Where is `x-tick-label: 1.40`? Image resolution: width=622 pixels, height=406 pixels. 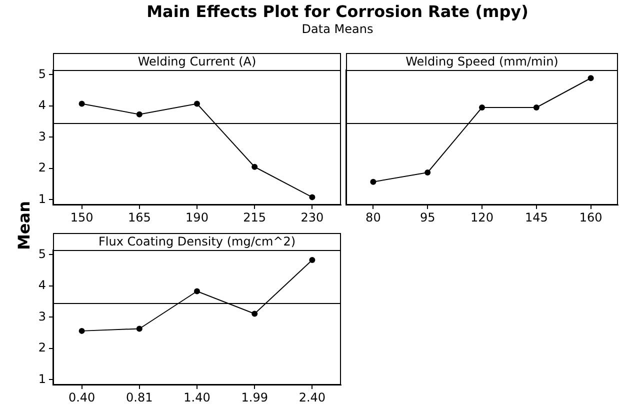
x-tick-label: 1.40 is located at coordinates (197, 397).